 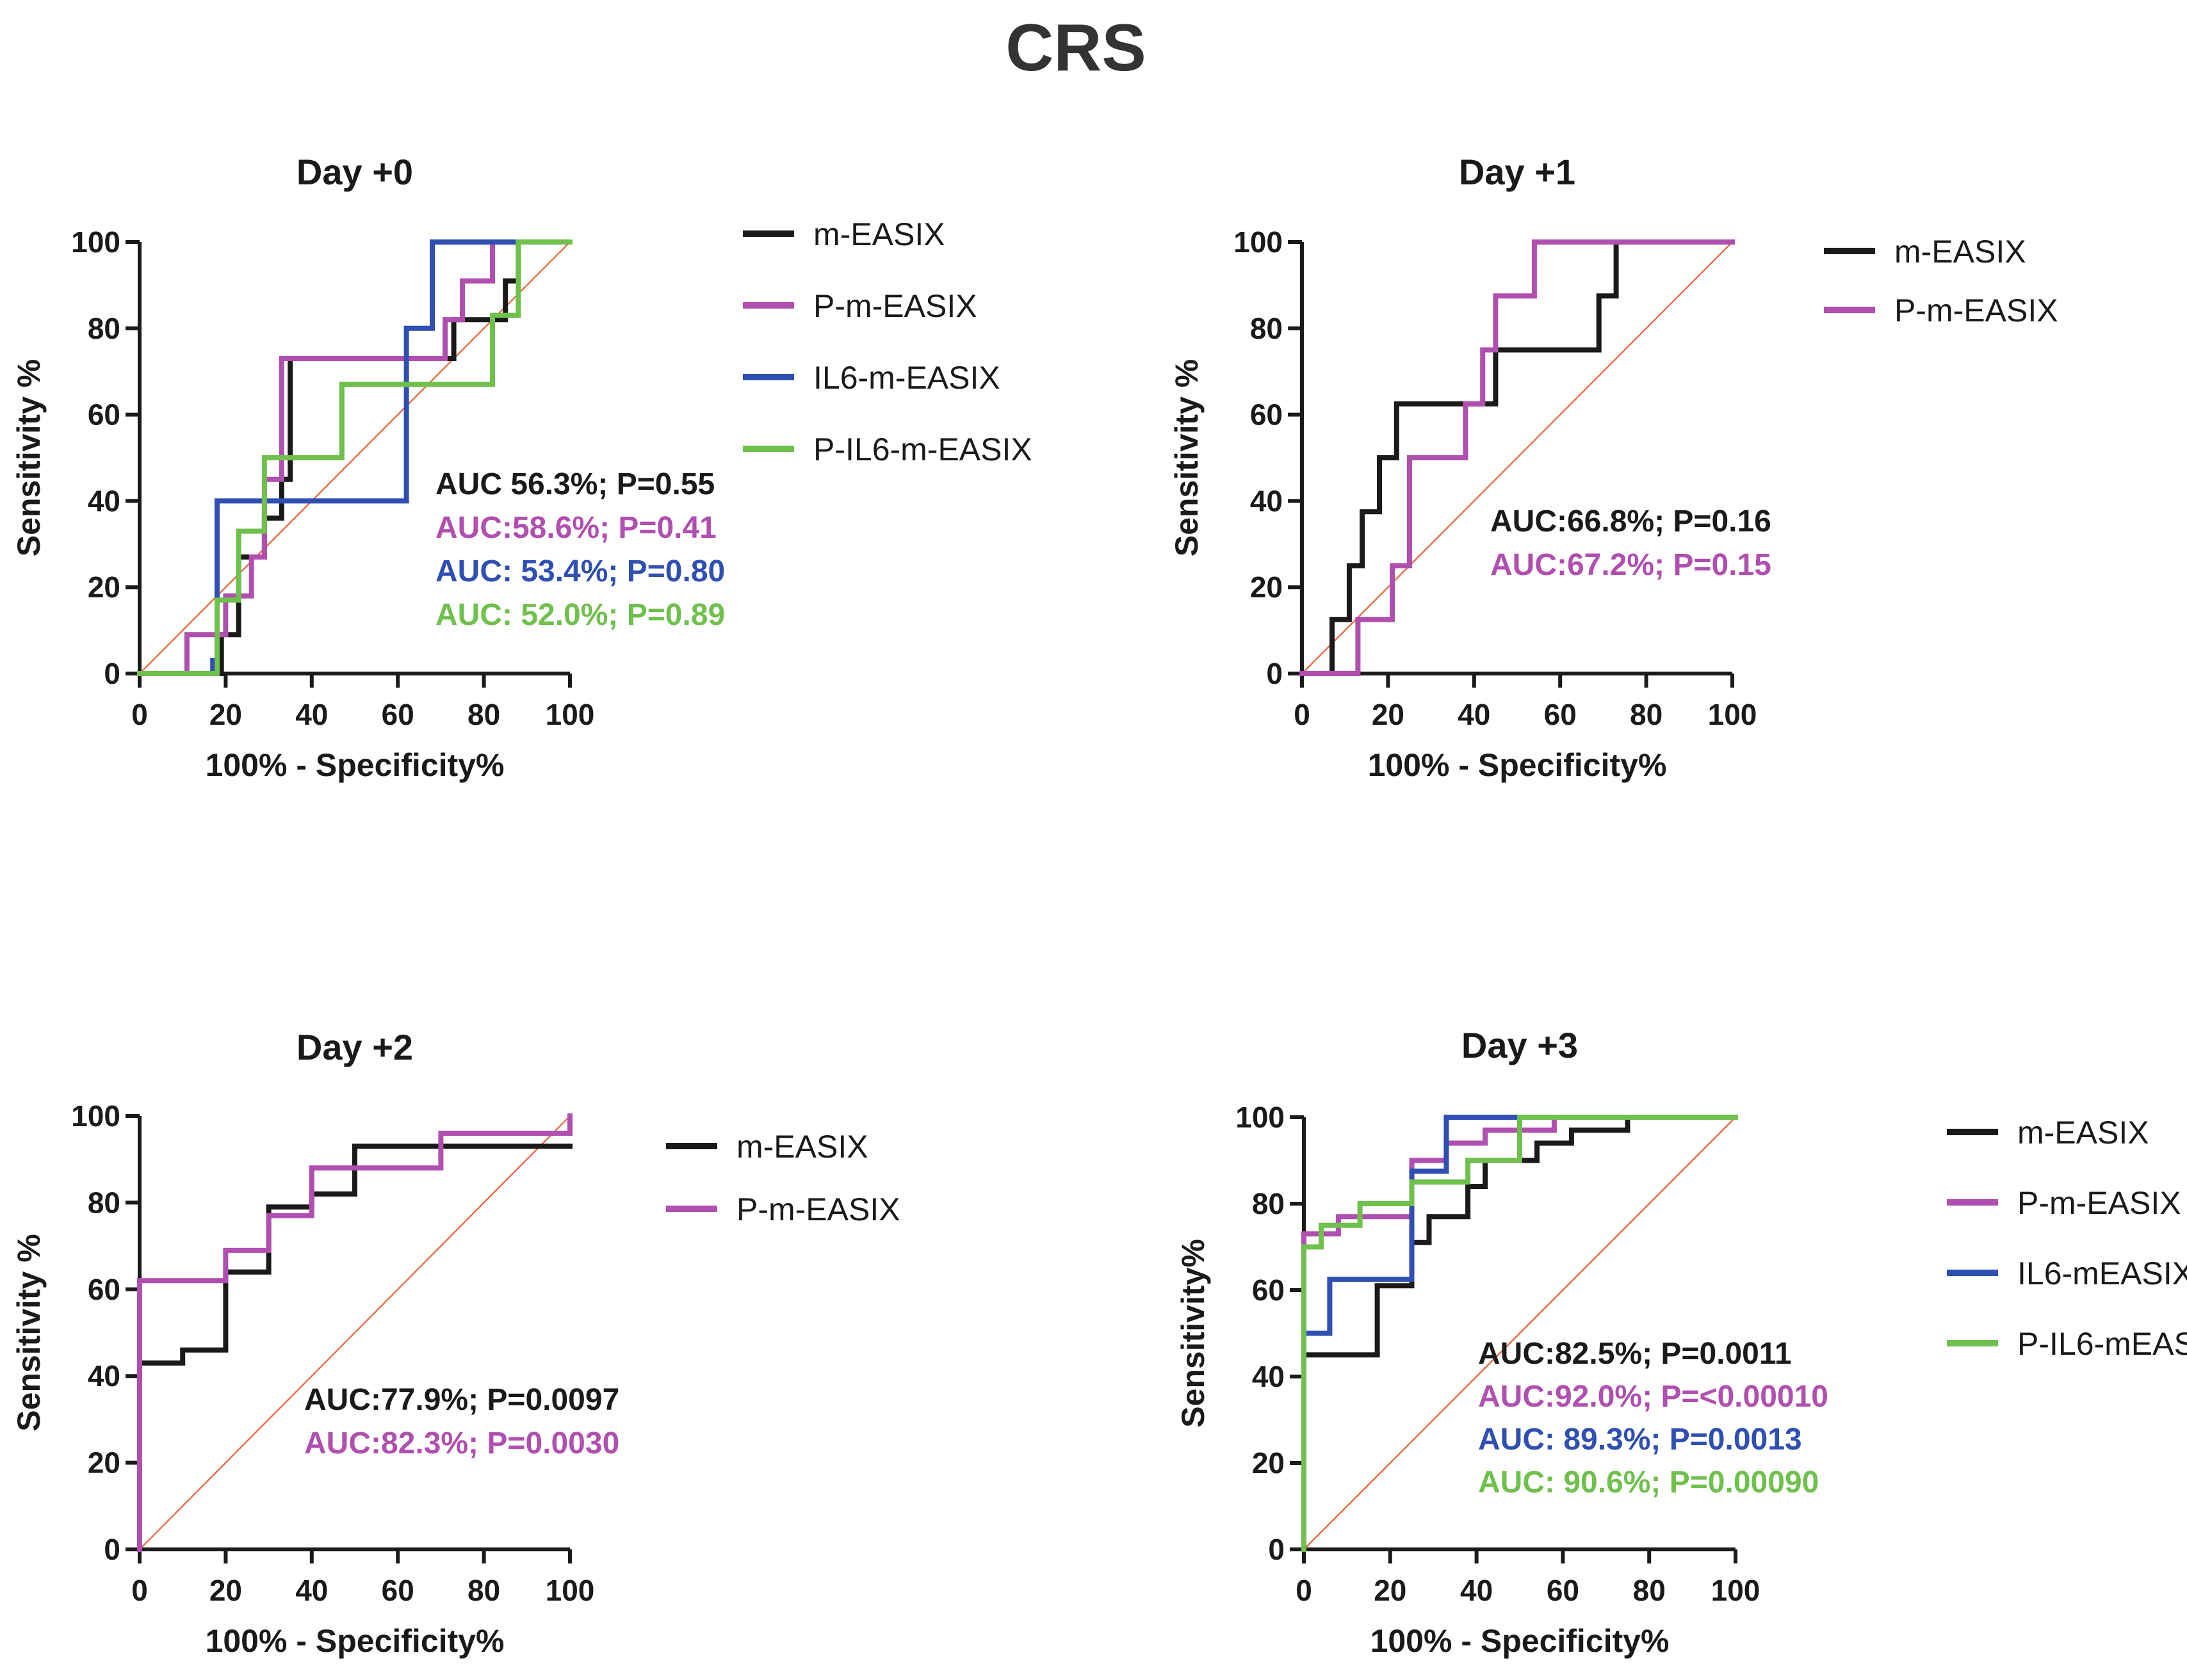 What do you see at coordinates (1640, 1440) in the screenshot?
I see `auc-annotation: AUC: 89.3%; P=0.0013` at bounding box center [1640, 1440].